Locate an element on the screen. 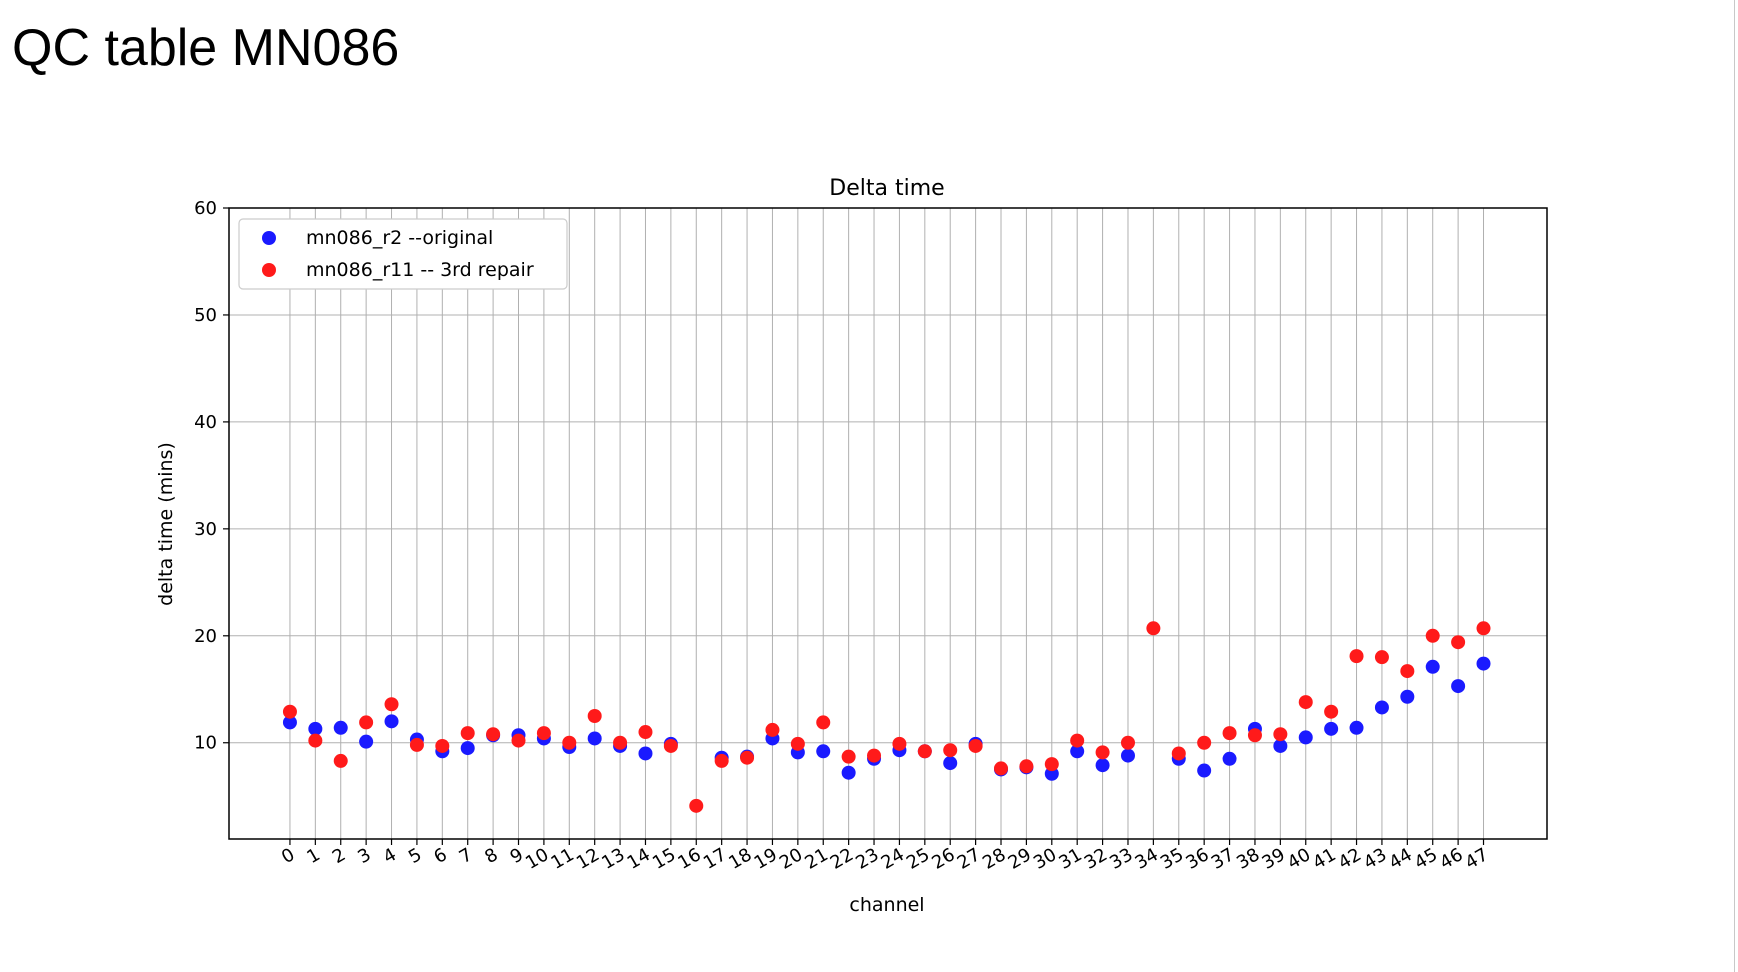 The height and width of the screenshot is (972, 1738). x-tick-label: 7 is located at coordinates (466, 856).